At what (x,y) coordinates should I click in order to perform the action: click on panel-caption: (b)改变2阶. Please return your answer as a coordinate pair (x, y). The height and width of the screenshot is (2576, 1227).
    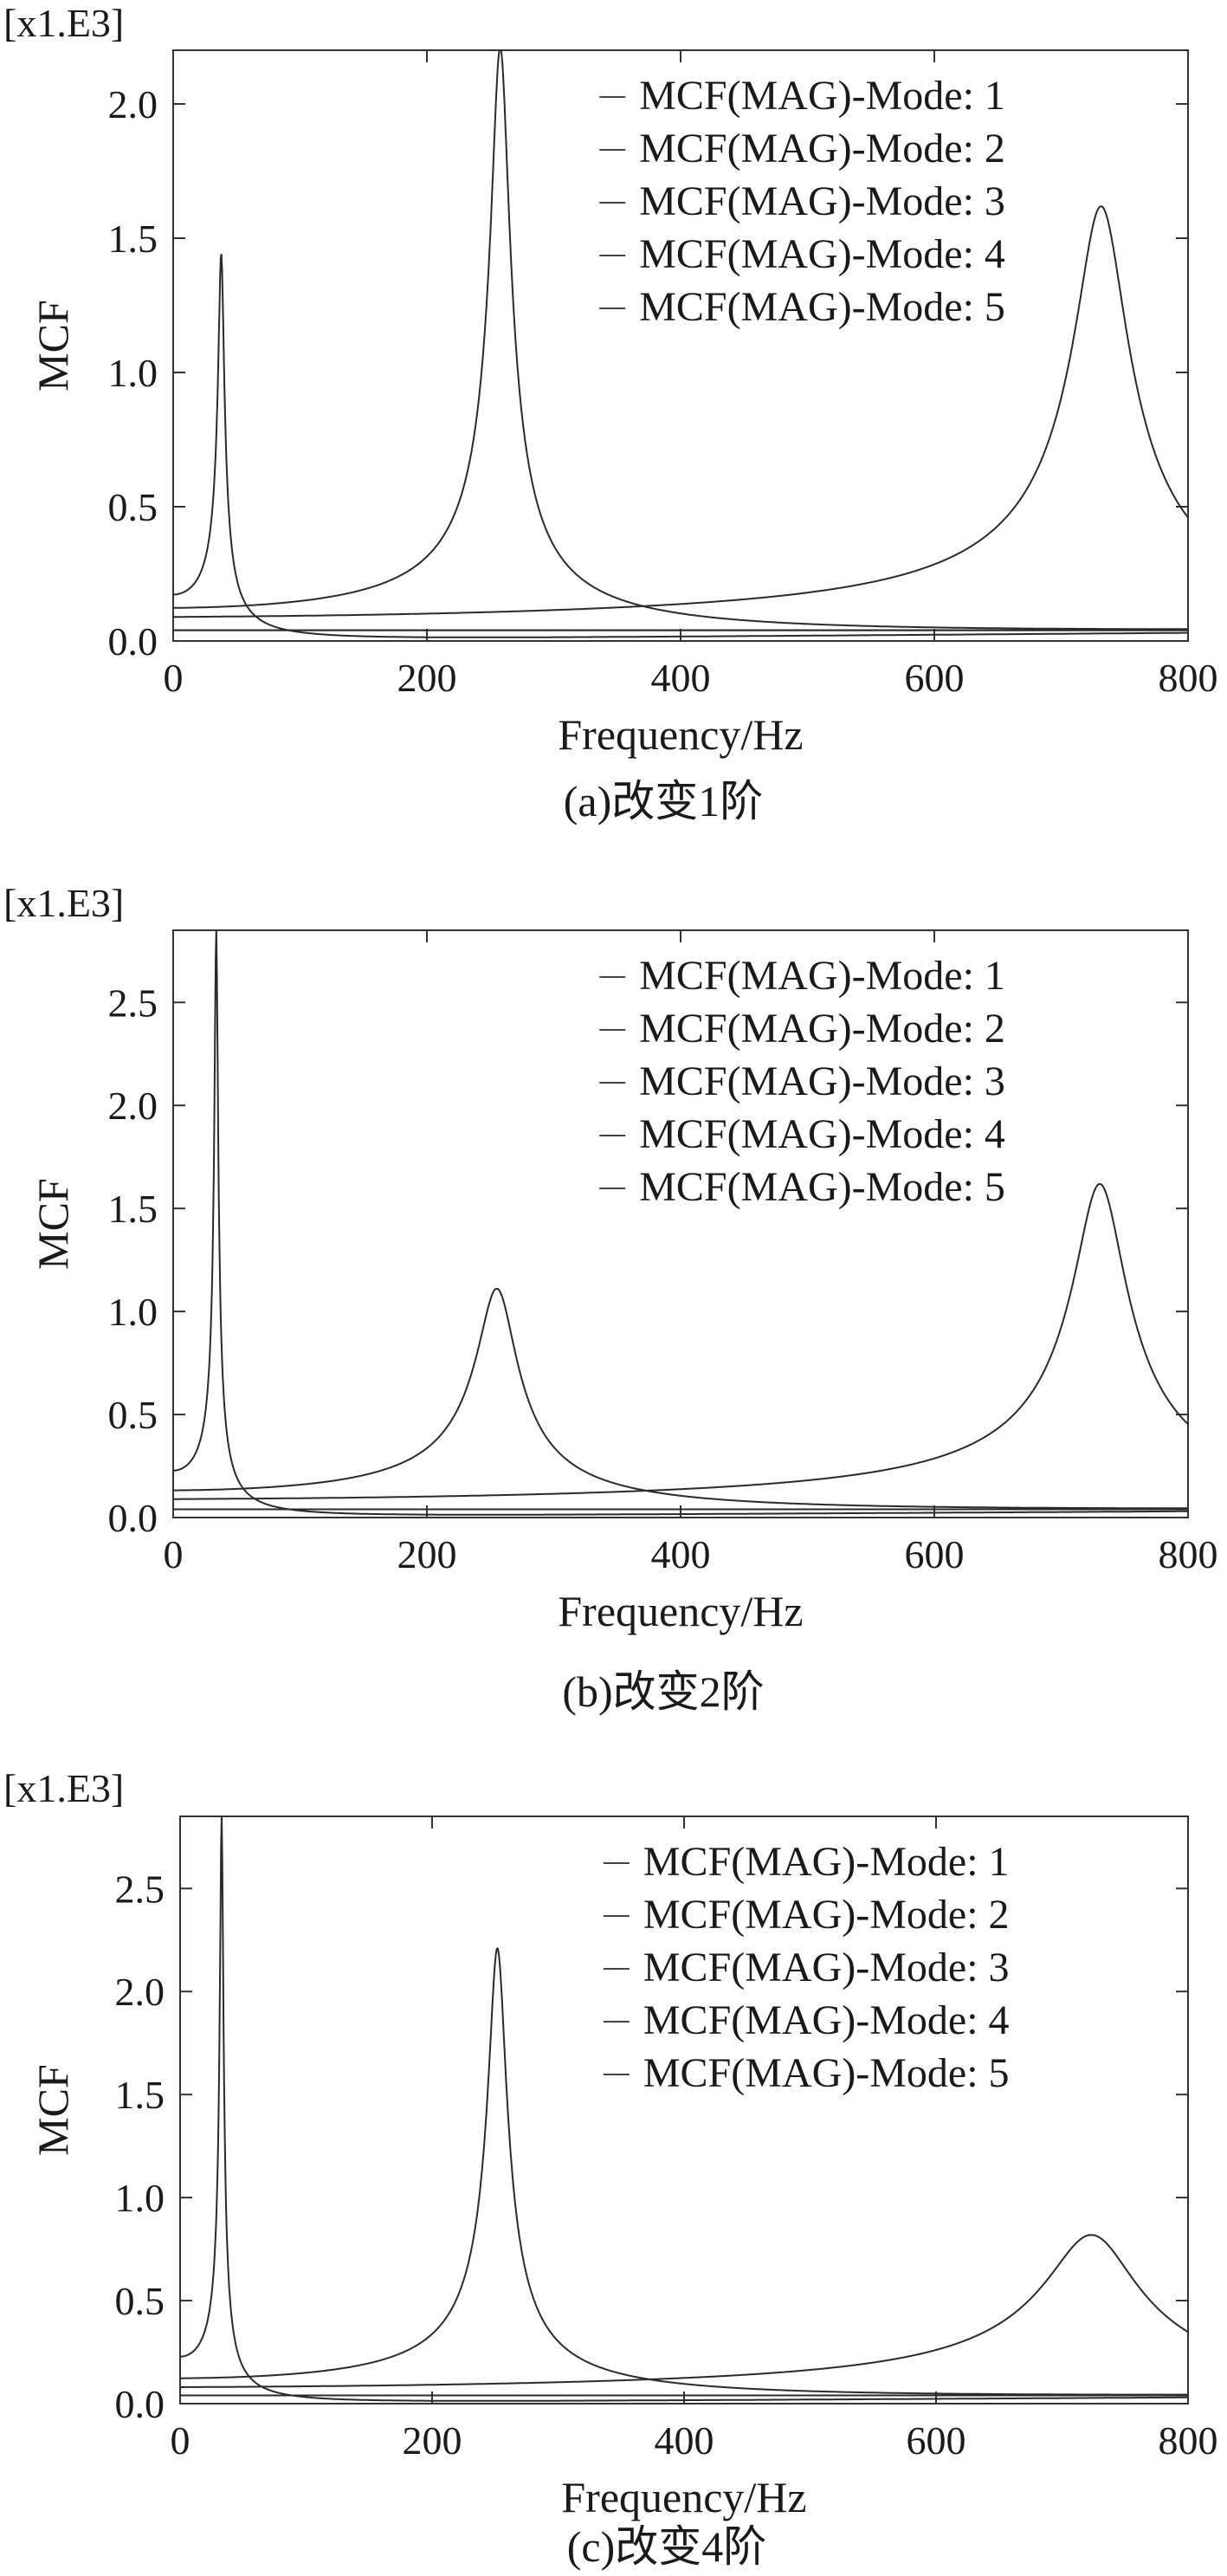
    Looking at the image, I should click on (663, 1691).